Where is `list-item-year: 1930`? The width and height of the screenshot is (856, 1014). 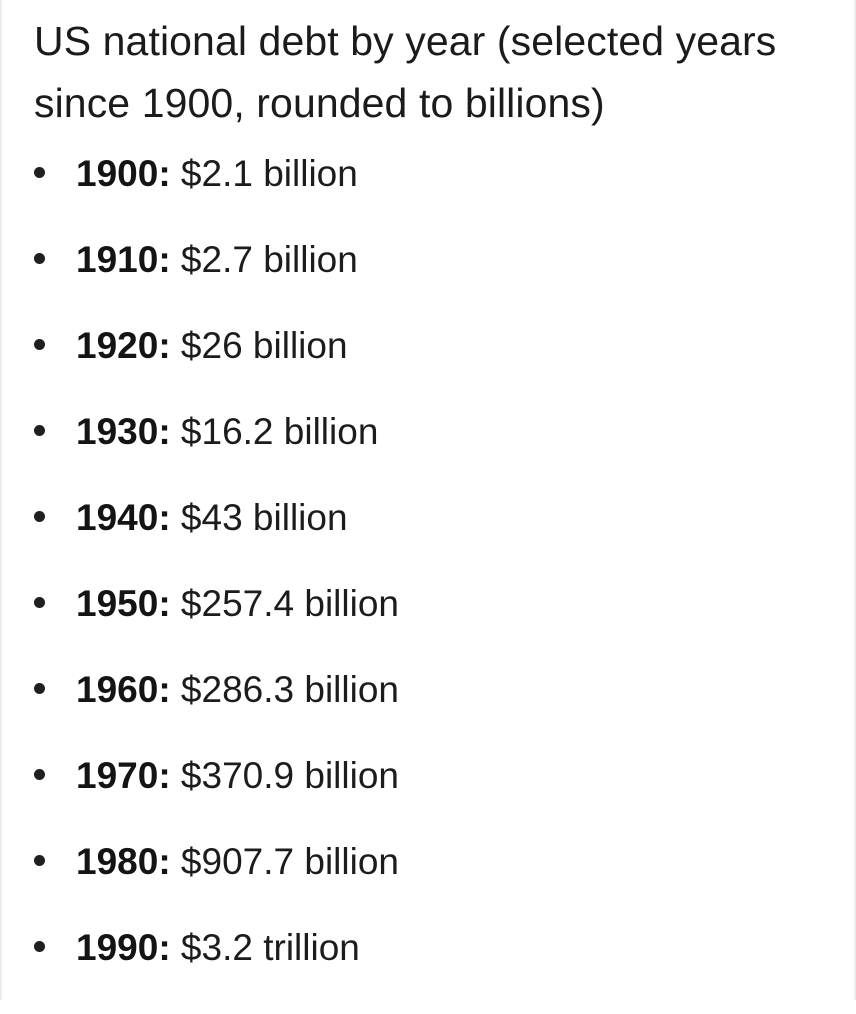 list-item-year: 1930 is located at coordinates (117, 431).